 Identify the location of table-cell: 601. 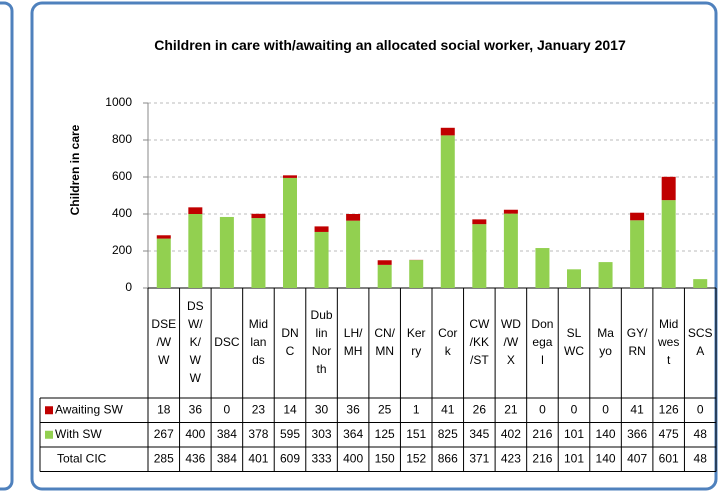
(669, 458).